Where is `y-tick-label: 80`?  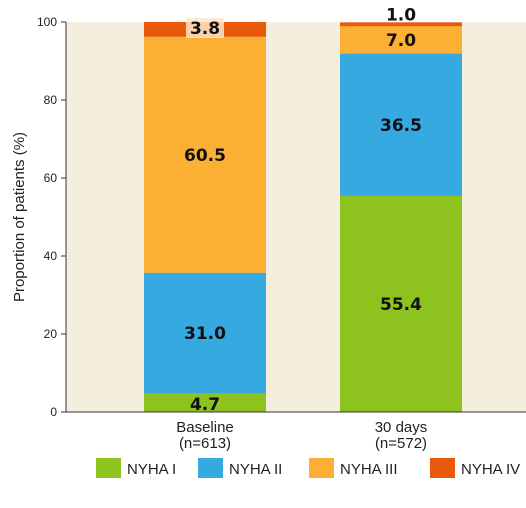 y-tick-label: 80 is located at coordinates (51, 100).